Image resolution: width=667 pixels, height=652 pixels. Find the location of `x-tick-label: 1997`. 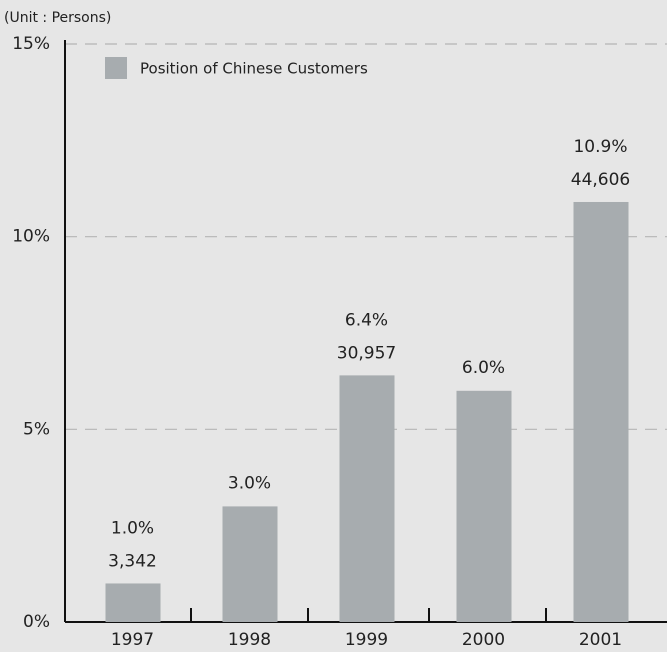

x-tick-label: 1997 is located at coordinates (132, 640).